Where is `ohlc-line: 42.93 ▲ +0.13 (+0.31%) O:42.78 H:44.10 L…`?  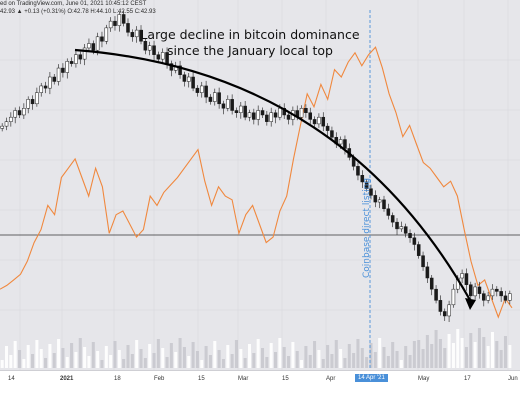
ohlc-line: 42.93 ▲ +0.13 (+0.31%) O:42.78 H:44.10 L… is located at coordinates (78, 12).